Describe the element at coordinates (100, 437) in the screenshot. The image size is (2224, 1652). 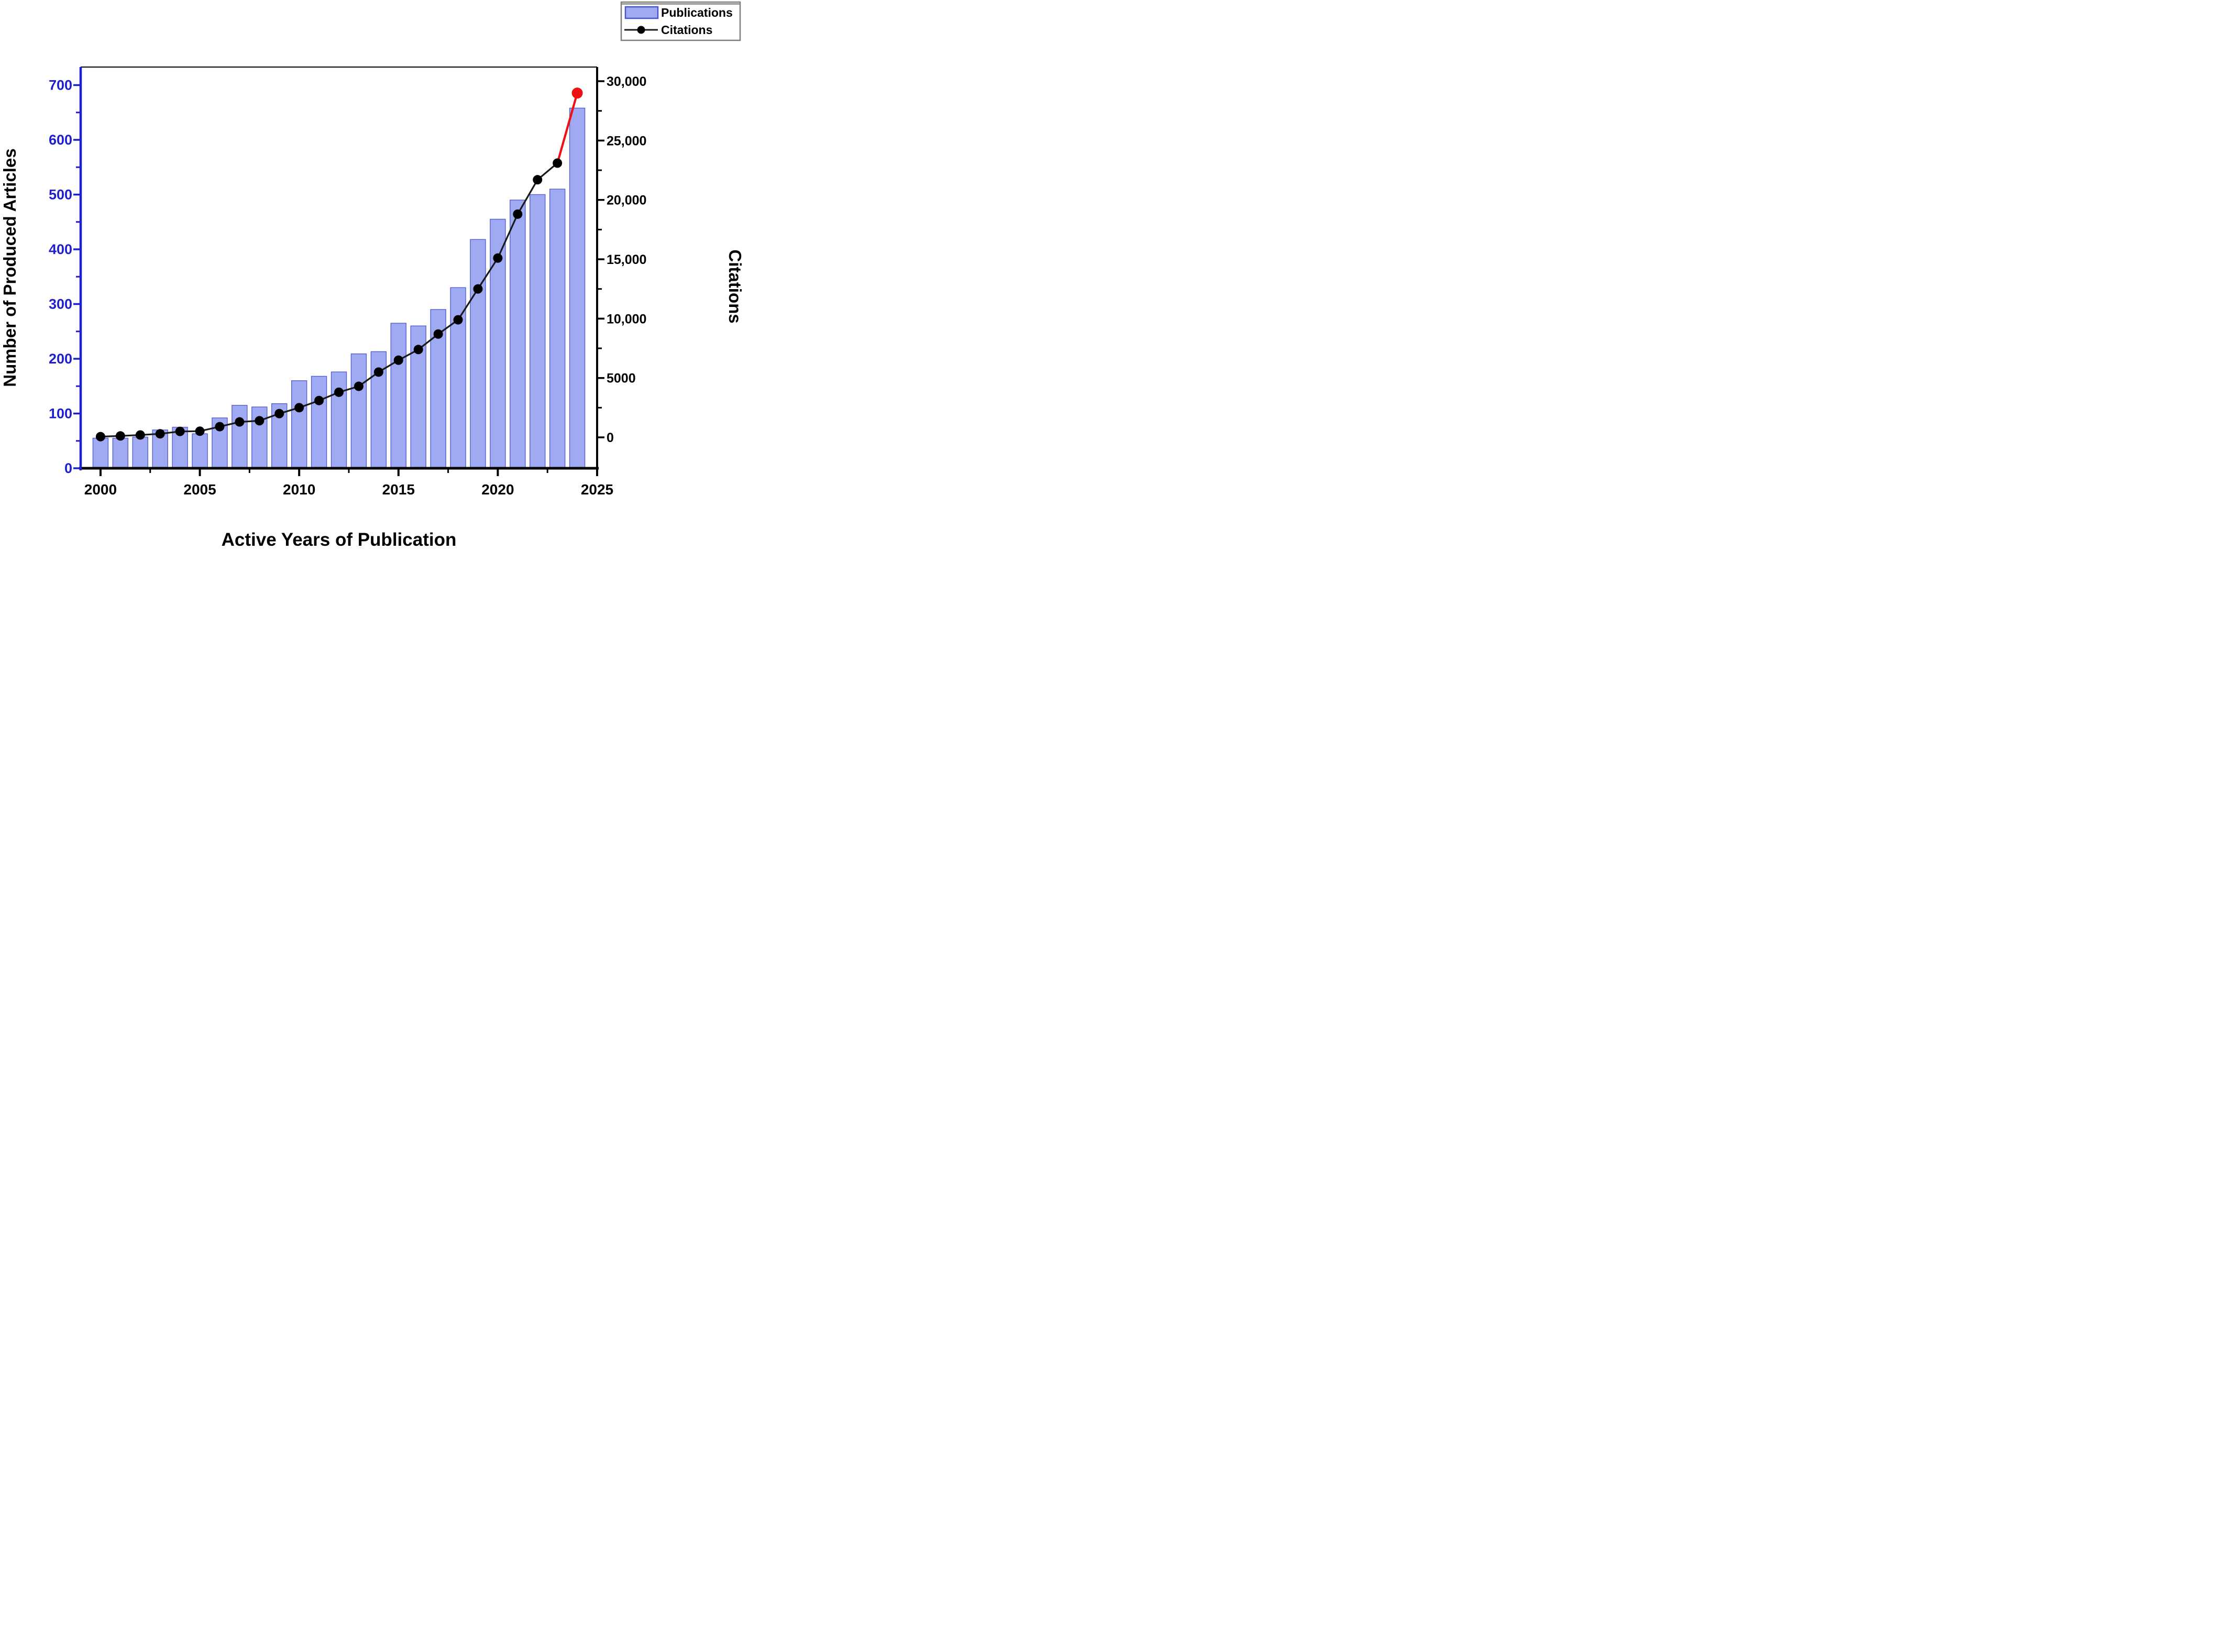
I see `citations-point-2000` at that location.